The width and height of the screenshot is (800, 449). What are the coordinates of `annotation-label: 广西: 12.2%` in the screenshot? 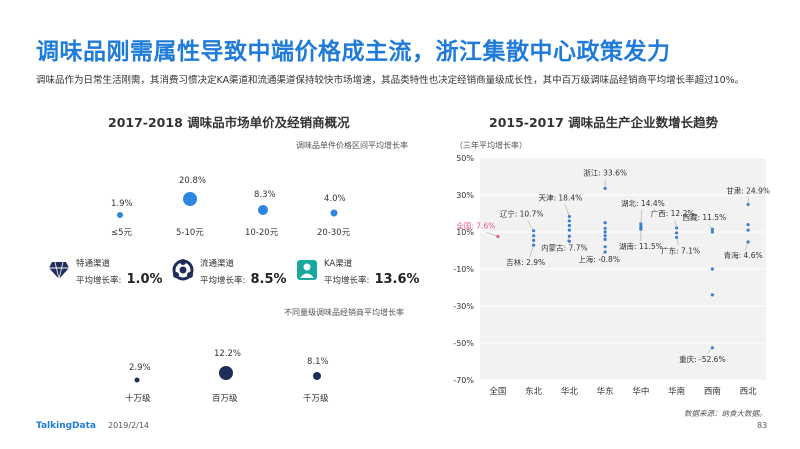 It's located at (673, 213).